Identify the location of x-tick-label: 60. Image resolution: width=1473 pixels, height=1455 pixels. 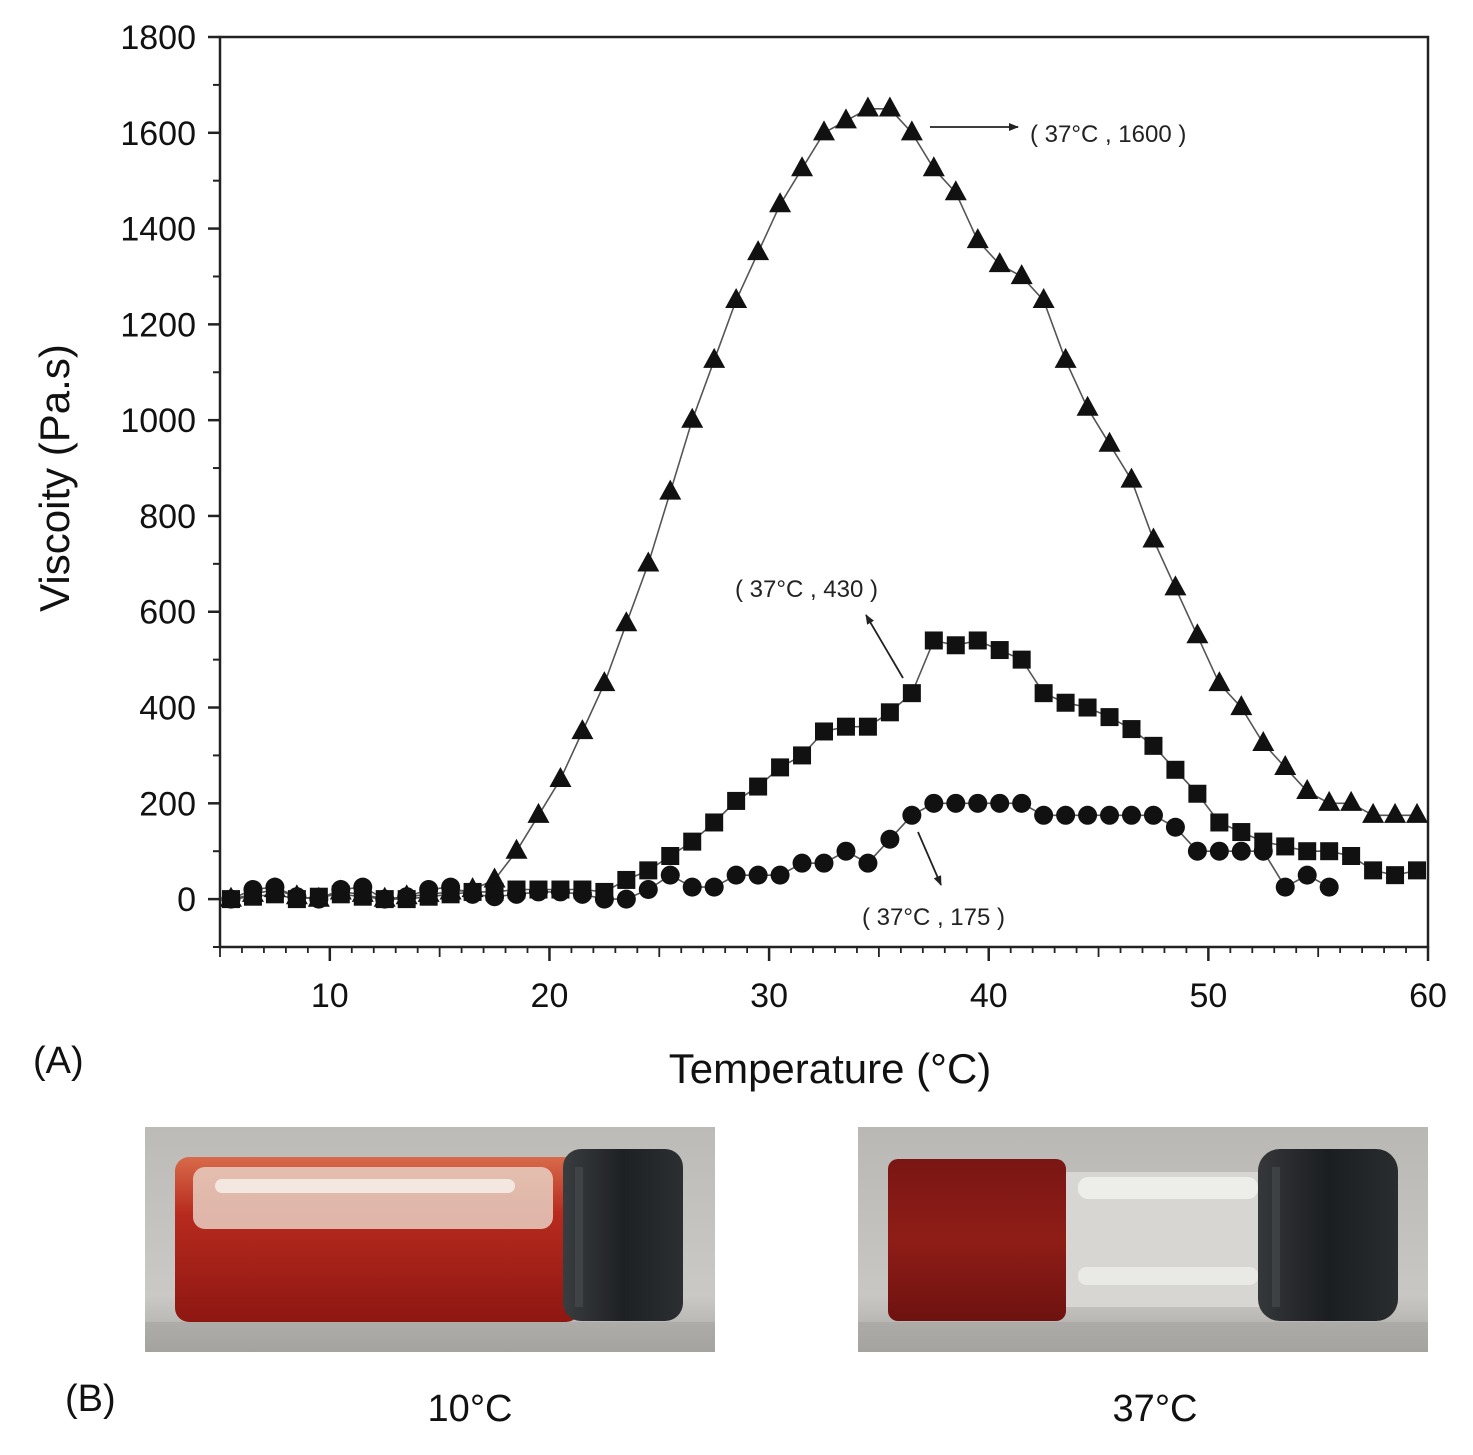
(1428, 996).